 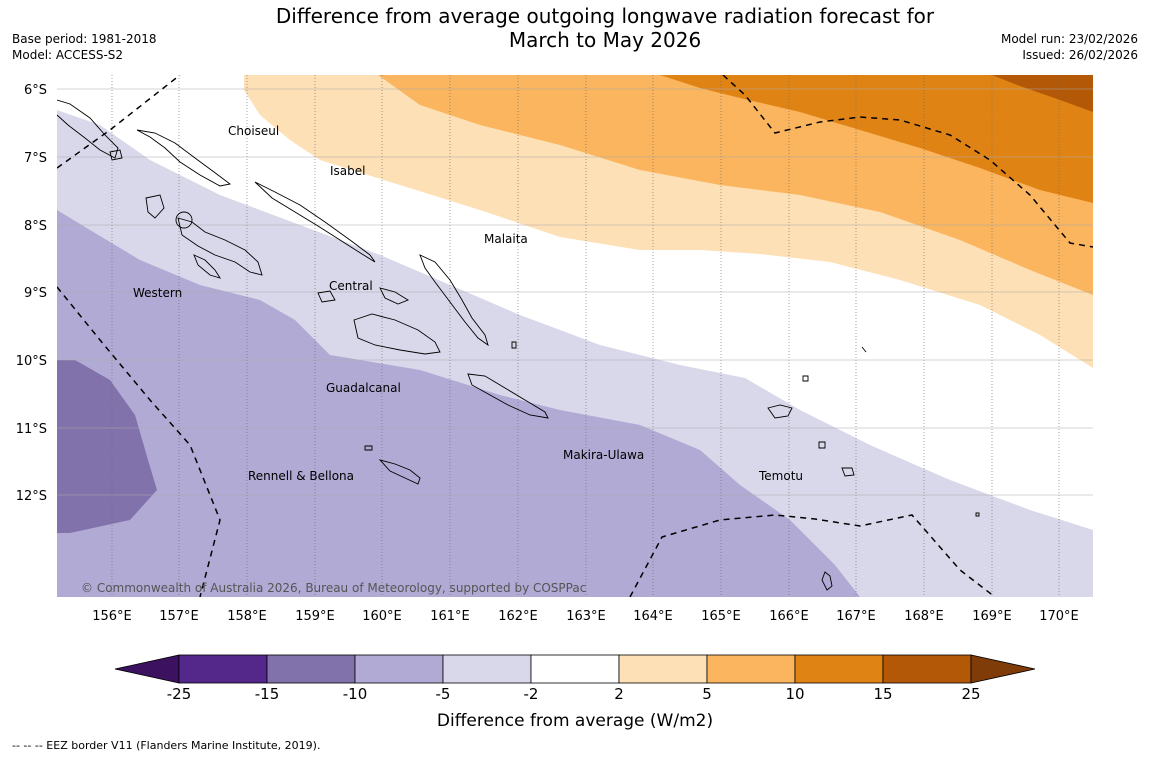 What do you see at coordinates (876, 139) in the screenshot?
I see `band-plus10-plus15` at bounding box center [876, 139].